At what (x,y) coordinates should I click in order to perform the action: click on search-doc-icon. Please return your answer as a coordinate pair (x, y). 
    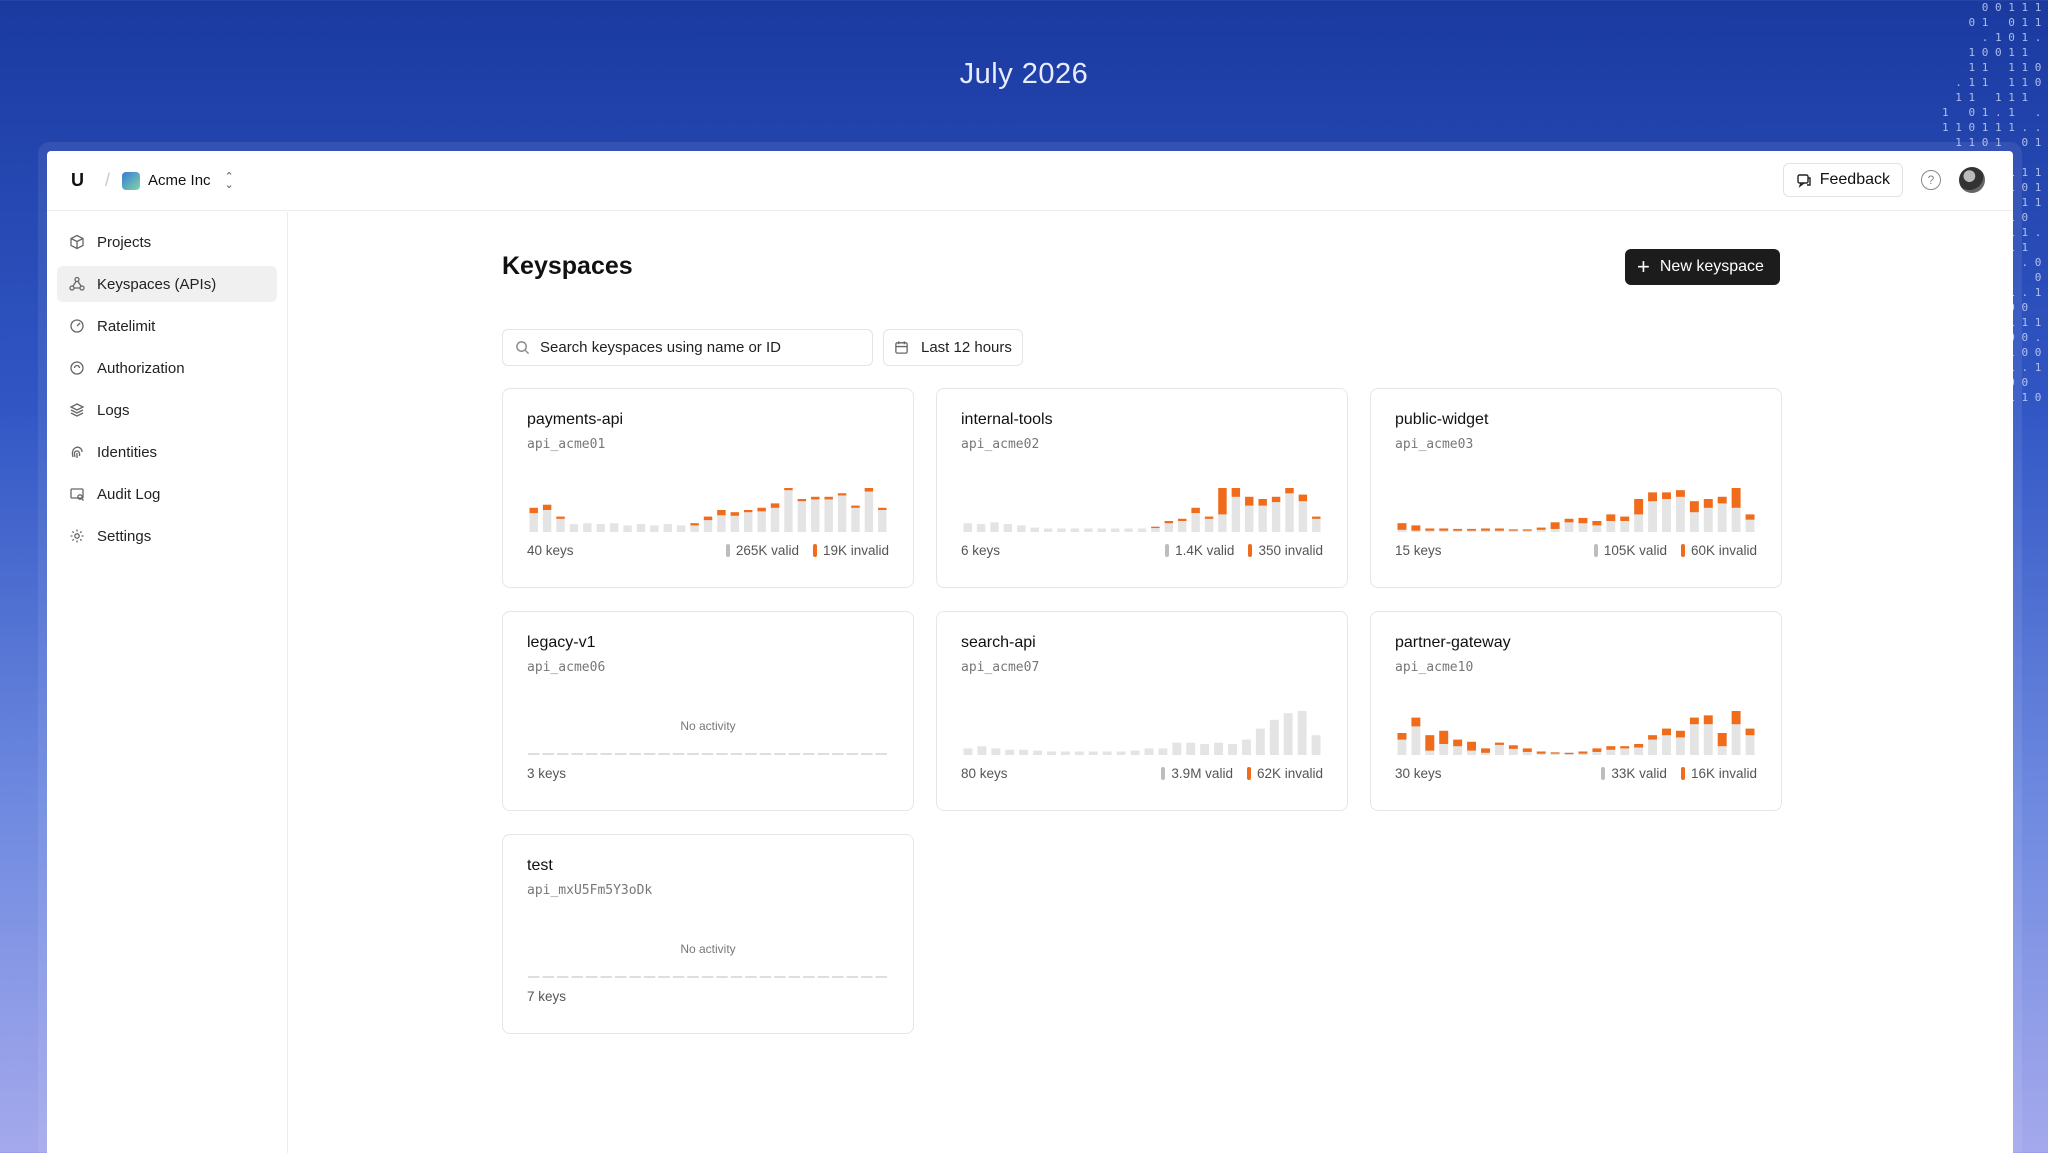
    Looking at the image, I should click on (77, 494).